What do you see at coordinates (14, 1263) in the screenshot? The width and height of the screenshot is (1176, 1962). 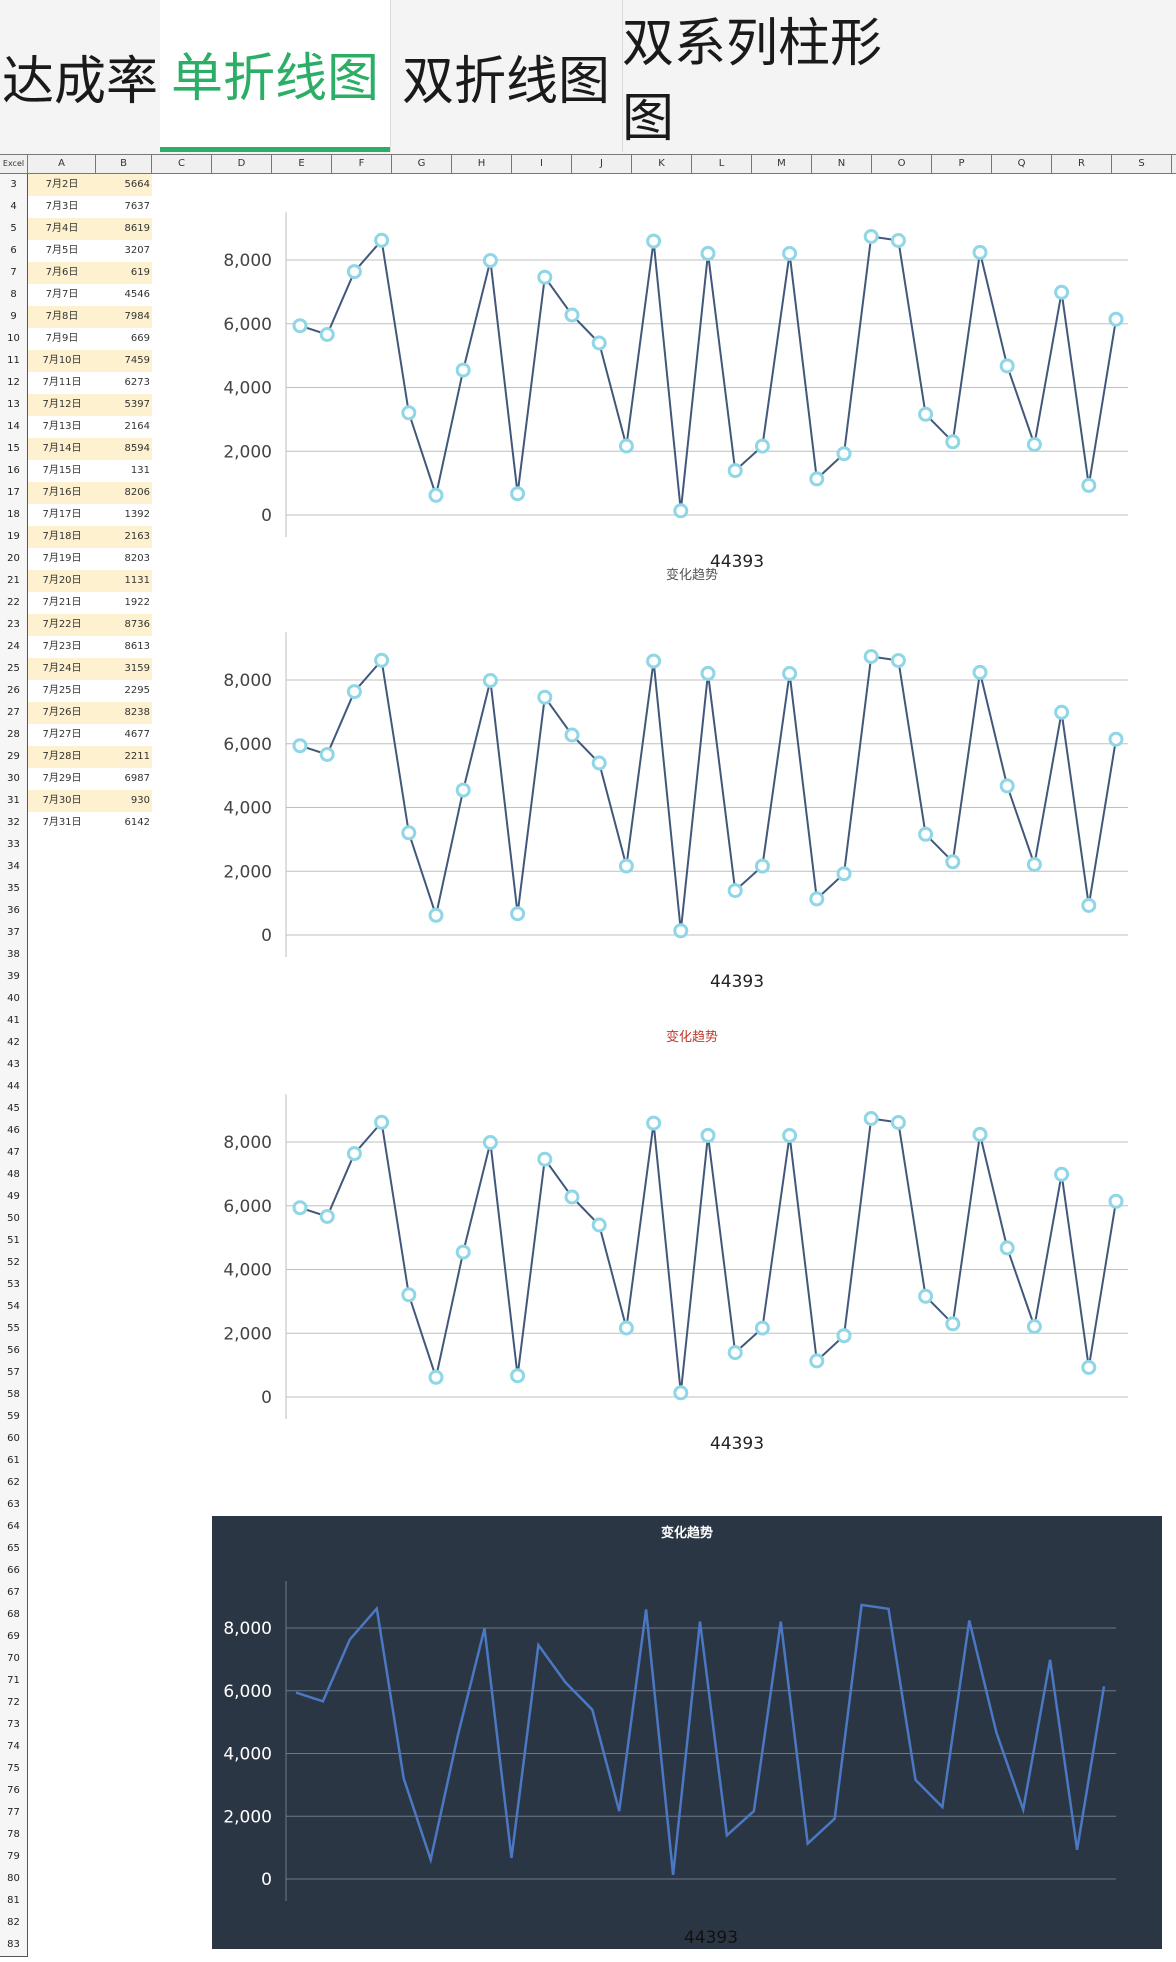 I see `row-header: 52` at bounding box center [14, 1263].